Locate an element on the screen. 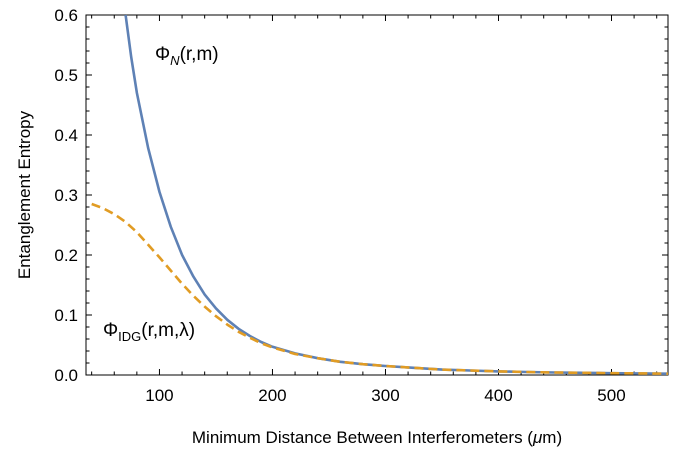 The height and width of the screenshot is (450, 680). y-tick-label: 0.4 is located at coordinates (66, 135).